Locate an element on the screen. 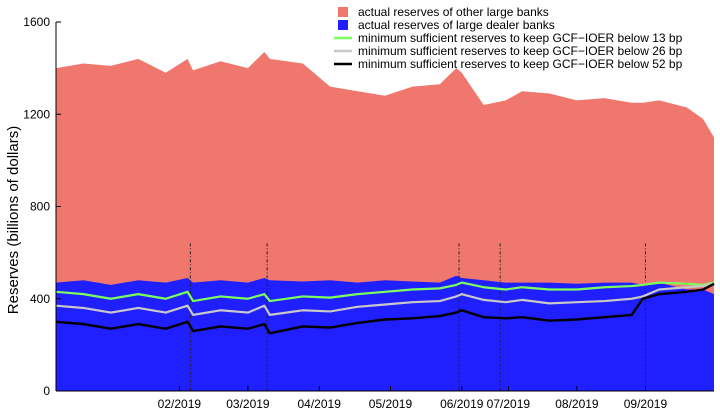 Image resolution: width=720 pixels, height=413 pixels. y-tick-label: 0 is located at coordinates (46, 391).